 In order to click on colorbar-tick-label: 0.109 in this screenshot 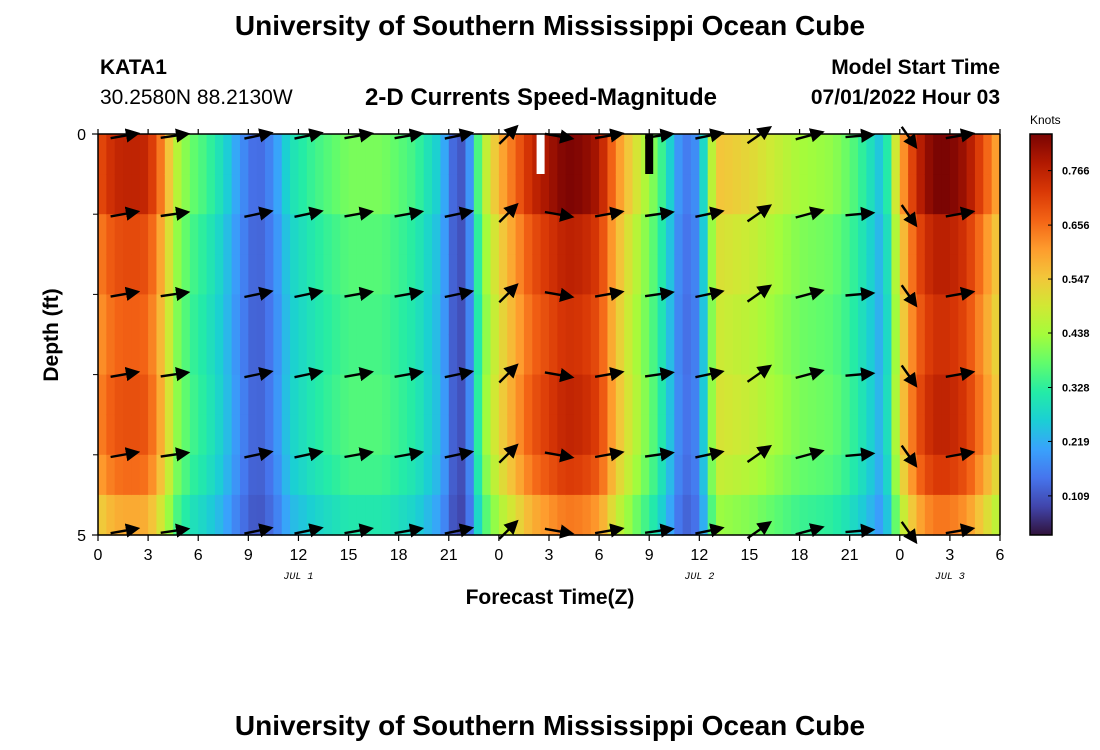, I will do `click(1076, 497)`.